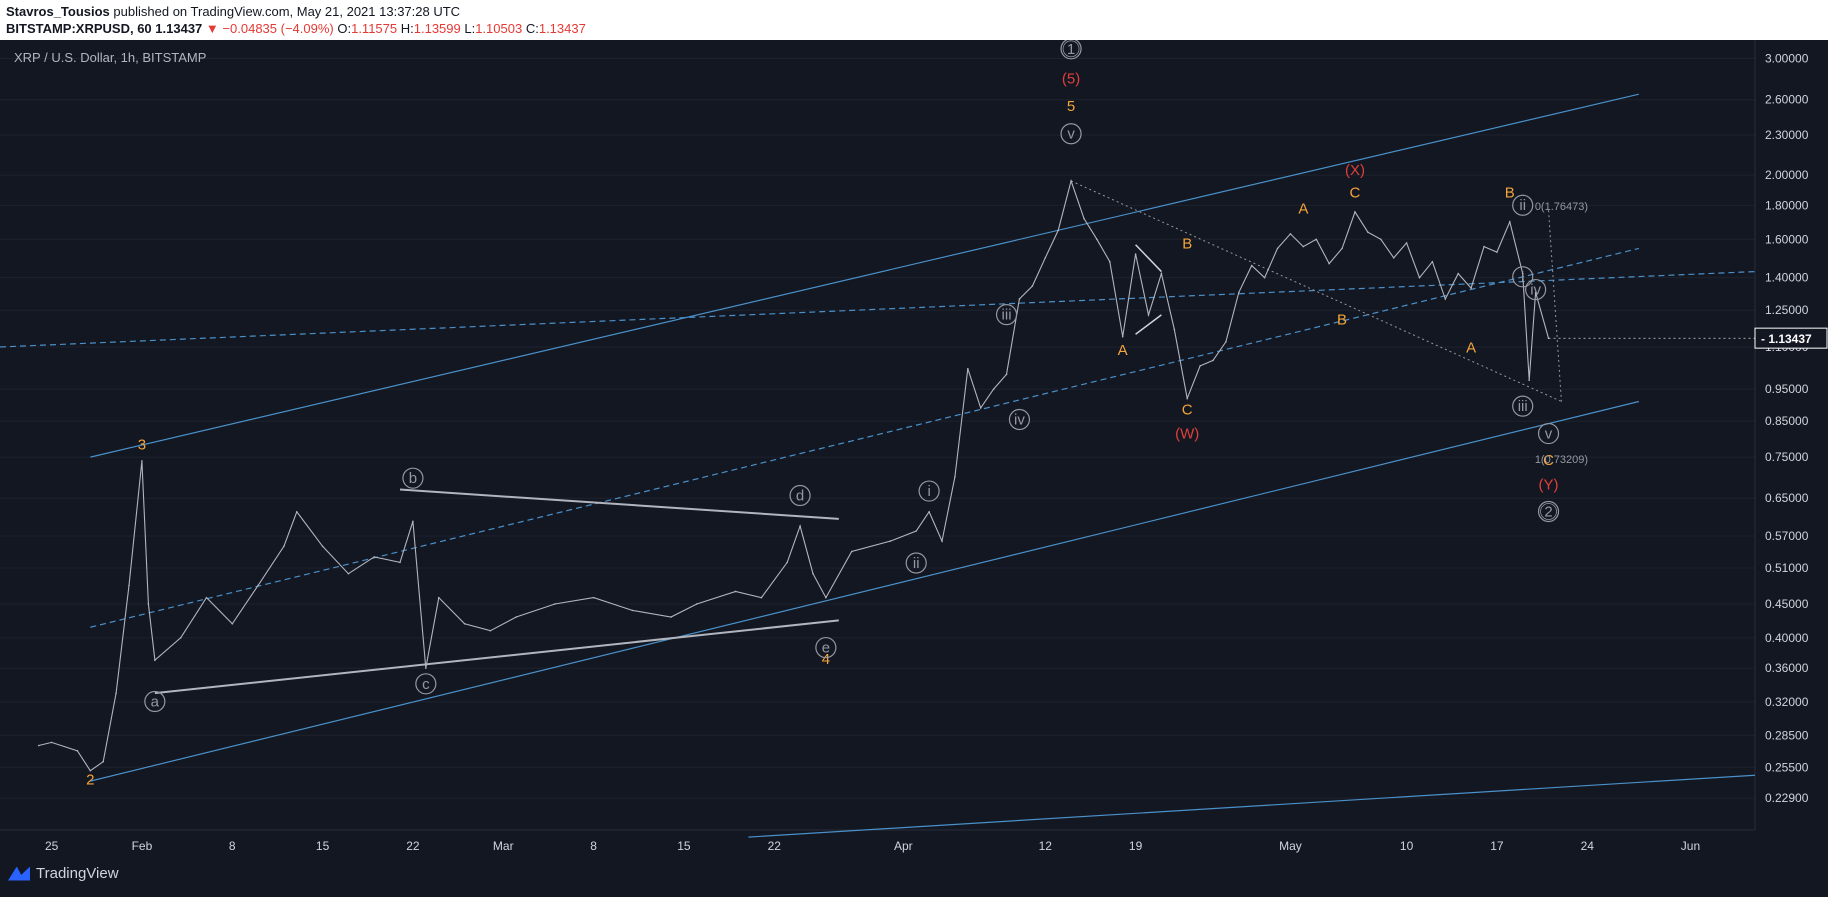 The image size is (1828, 897). What do you see at coordinates (1497, 846) in the screenshot?
I see `time-tick-label: 17` at bounding box center [1497, 846].